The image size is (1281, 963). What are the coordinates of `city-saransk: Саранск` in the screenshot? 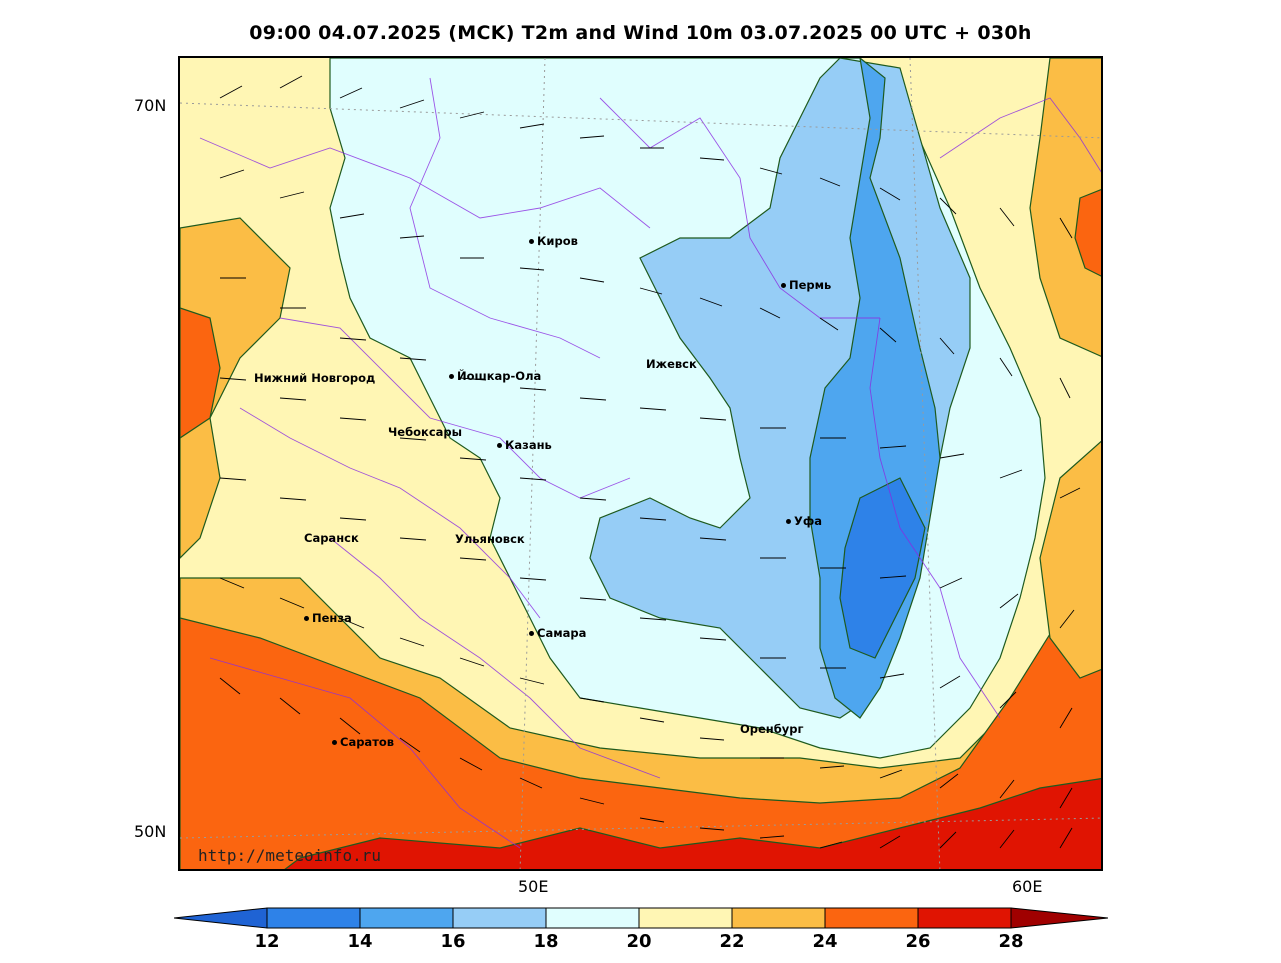 It's located at (331, 538).